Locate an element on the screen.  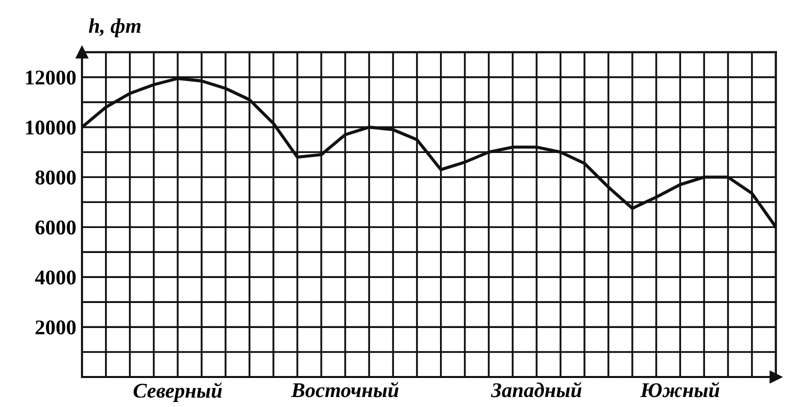
y-axis-title: h, фт is located at coordinates (114, 28).